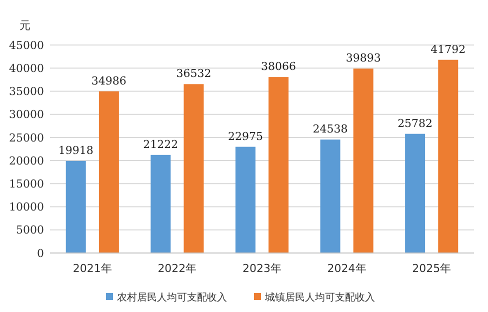 The height and width of the screenshot is (312, 488). Describe the element at coordinates (25, 25) in the screenshot. I see `y-axis-title: 元` at that location.